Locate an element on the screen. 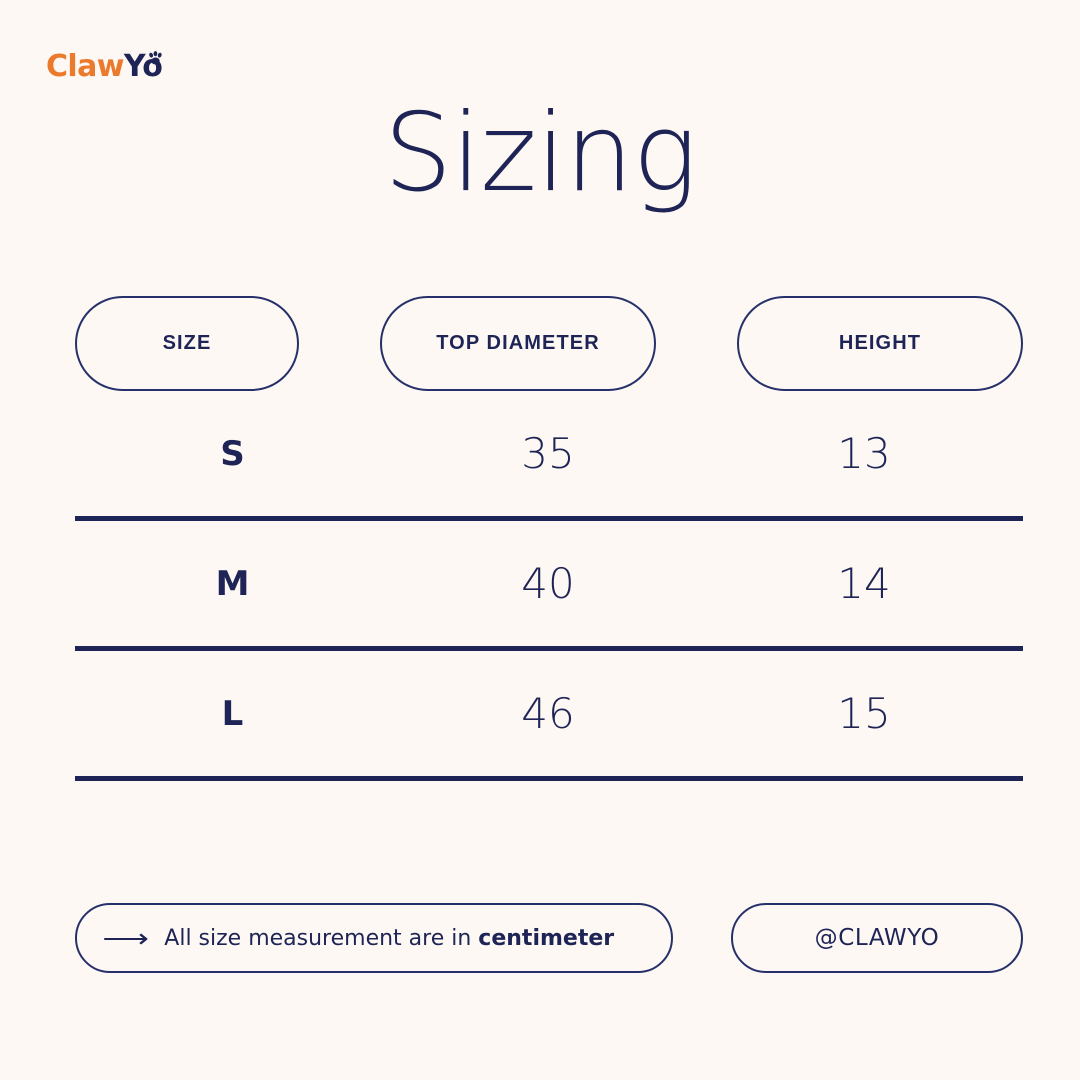 The image size is (1080, 1080). column-header-size-label: SIZE is located at coordinates (187, 343).